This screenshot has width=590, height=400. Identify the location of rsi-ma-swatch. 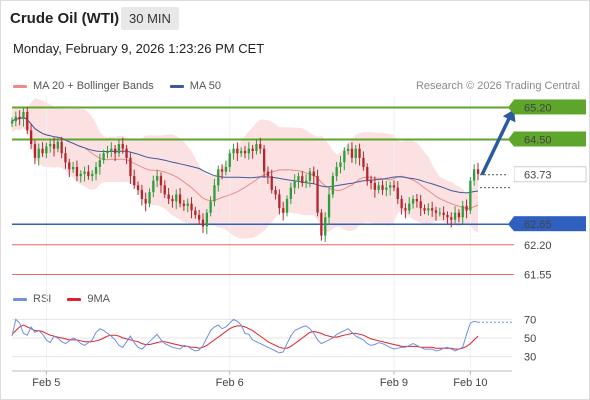
(74, 299).